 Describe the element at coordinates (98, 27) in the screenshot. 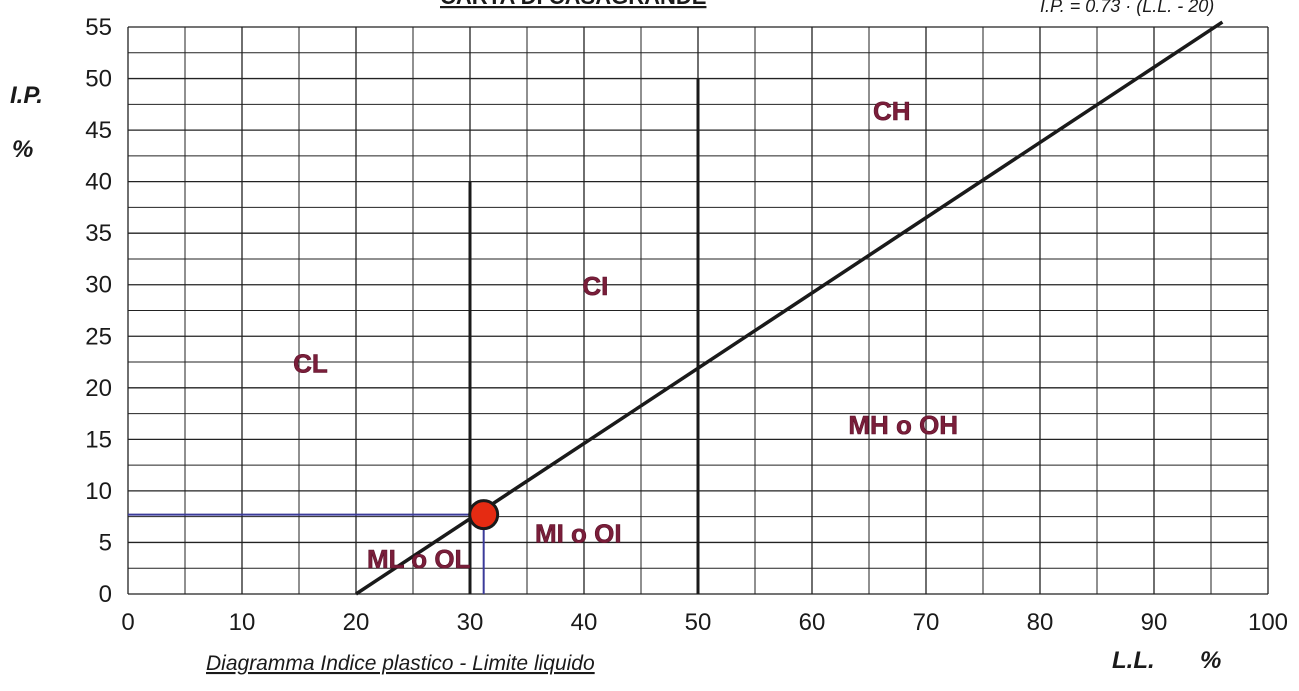

I see `y-tick-label: 55` at that location.